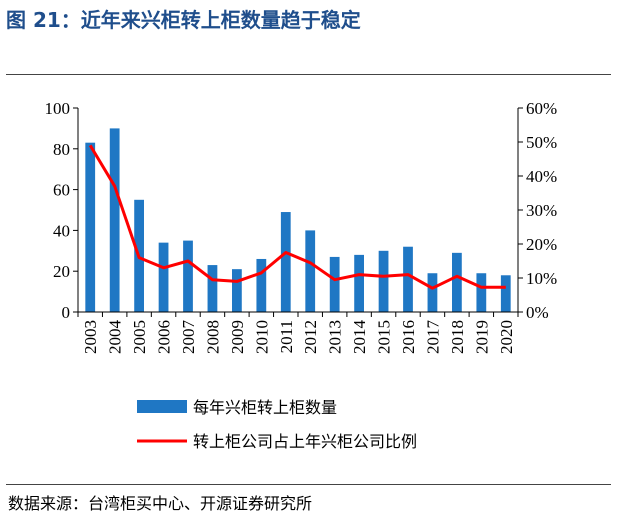 This screenshot has height=518, width=623. Describe the element at coordinates (188, 337) in the screenshot. I see `x-tick-label: 2007` at that location.